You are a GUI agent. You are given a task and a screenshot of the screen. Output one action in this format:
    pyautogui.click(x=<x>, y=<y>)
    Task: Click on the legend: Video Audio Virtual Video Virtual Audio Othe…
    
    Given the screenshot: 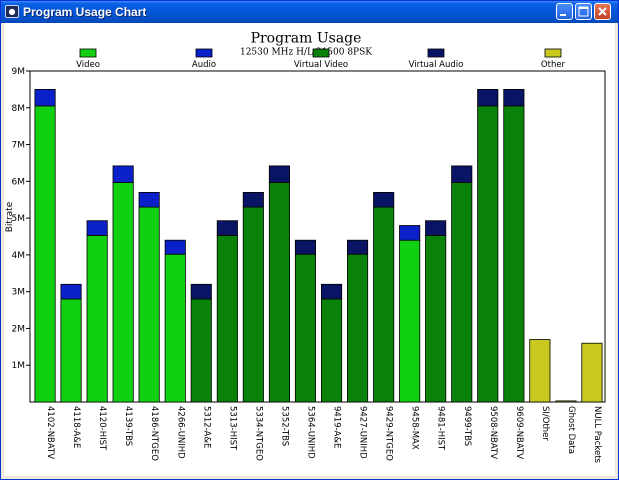 What is the action you would take?
    pyautogui.click(x=321, y=59)
    